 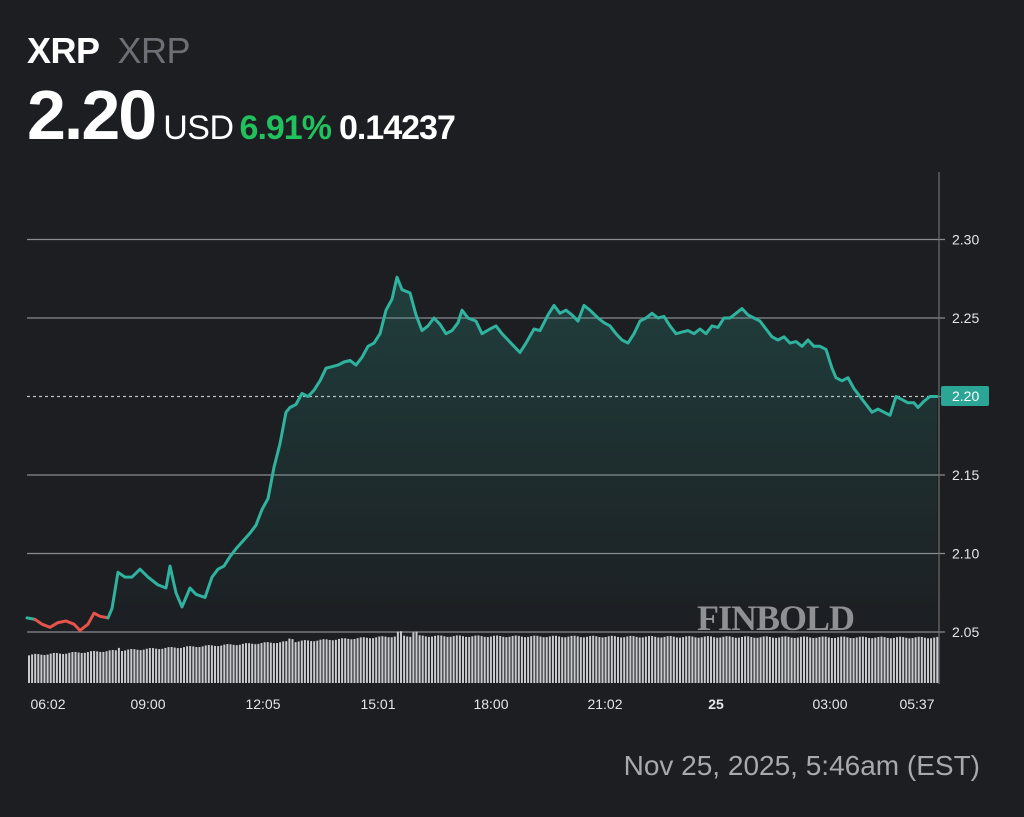 I want to click on finbold-watermark: FINBOLD, so click(x=776, y=618).